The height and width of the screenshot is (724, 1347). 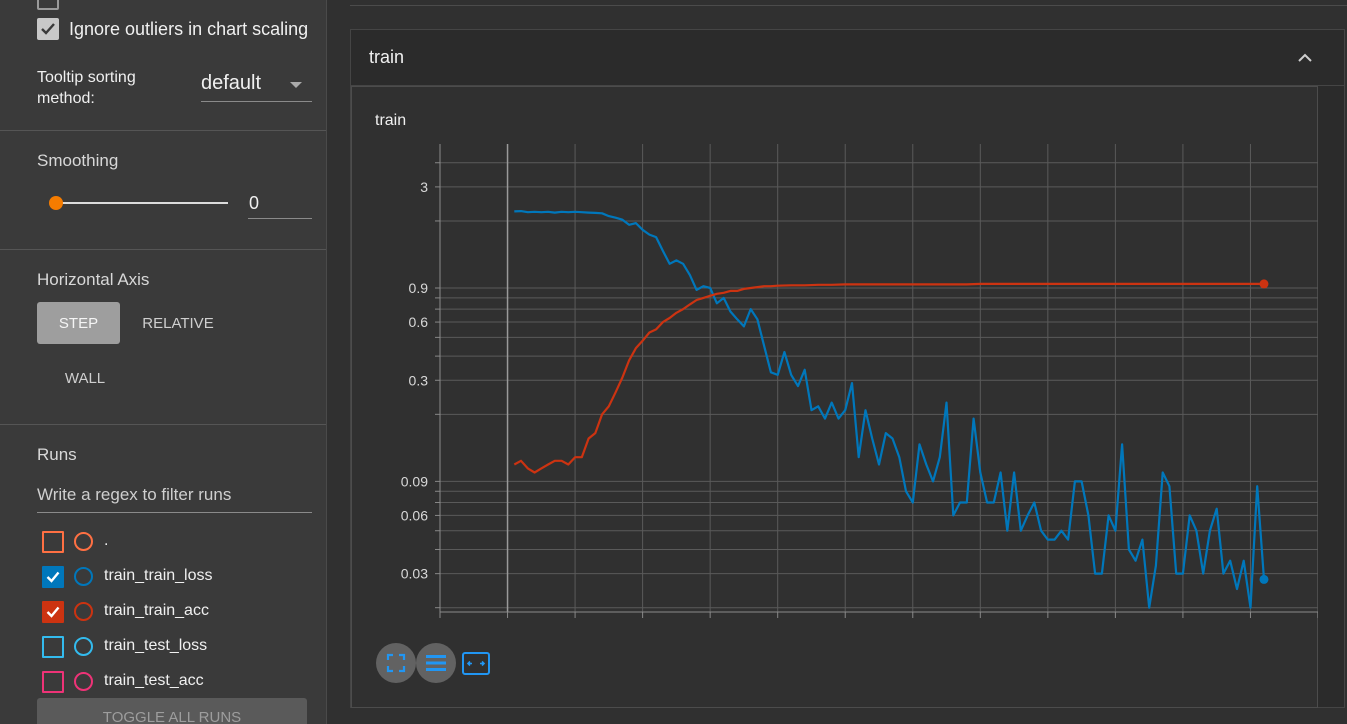 What do you see at coordinates (48, 5) in the screenshot?
I see `cut-off-checkbox` at bounding box center [48, 5].